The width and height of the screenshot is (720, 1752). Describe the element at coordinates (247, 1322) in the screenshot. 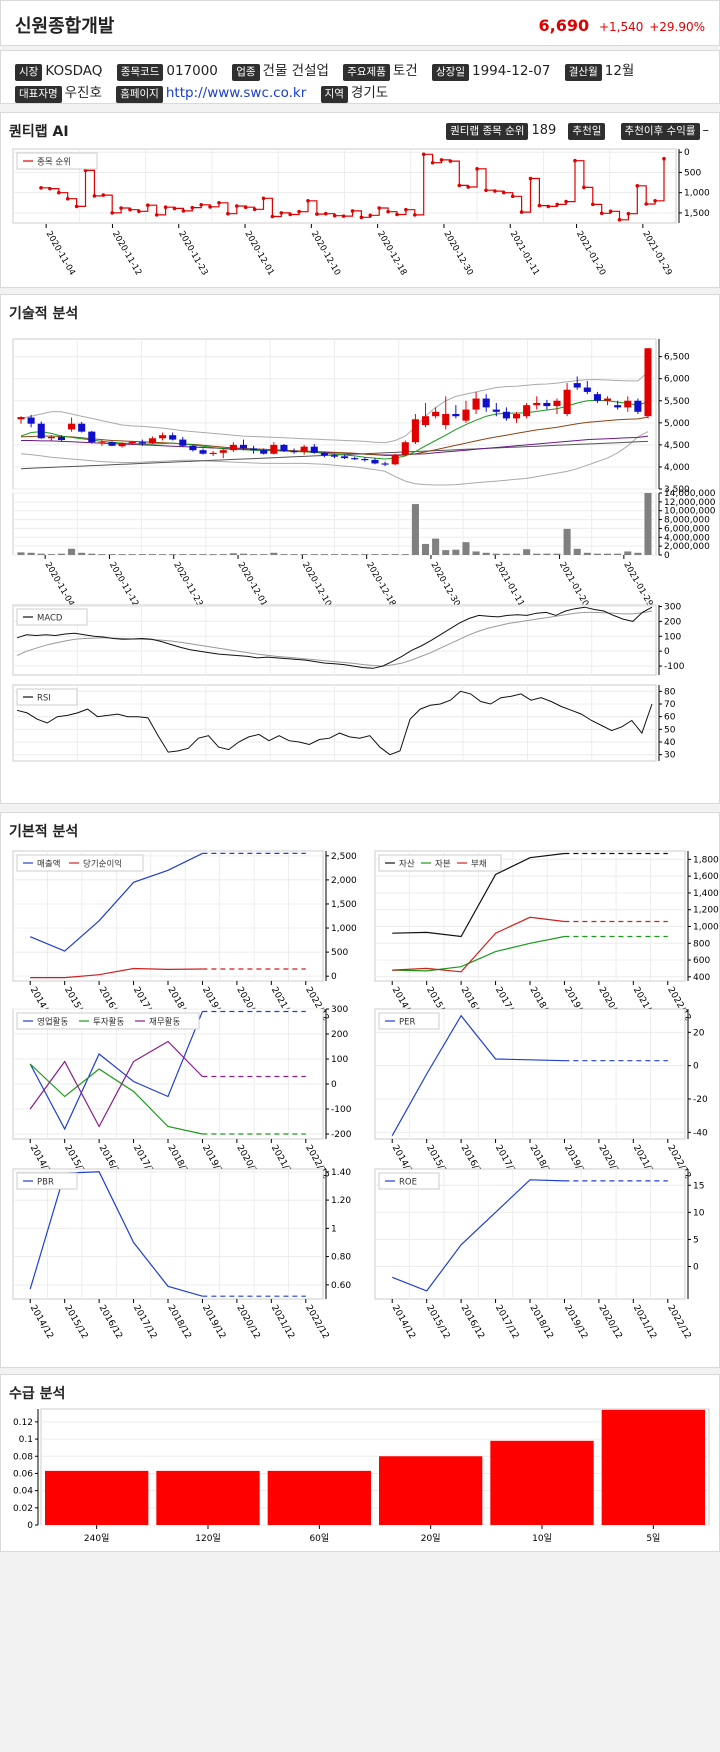

I see `fin5-x-tick-label: 2020/12` at that location.